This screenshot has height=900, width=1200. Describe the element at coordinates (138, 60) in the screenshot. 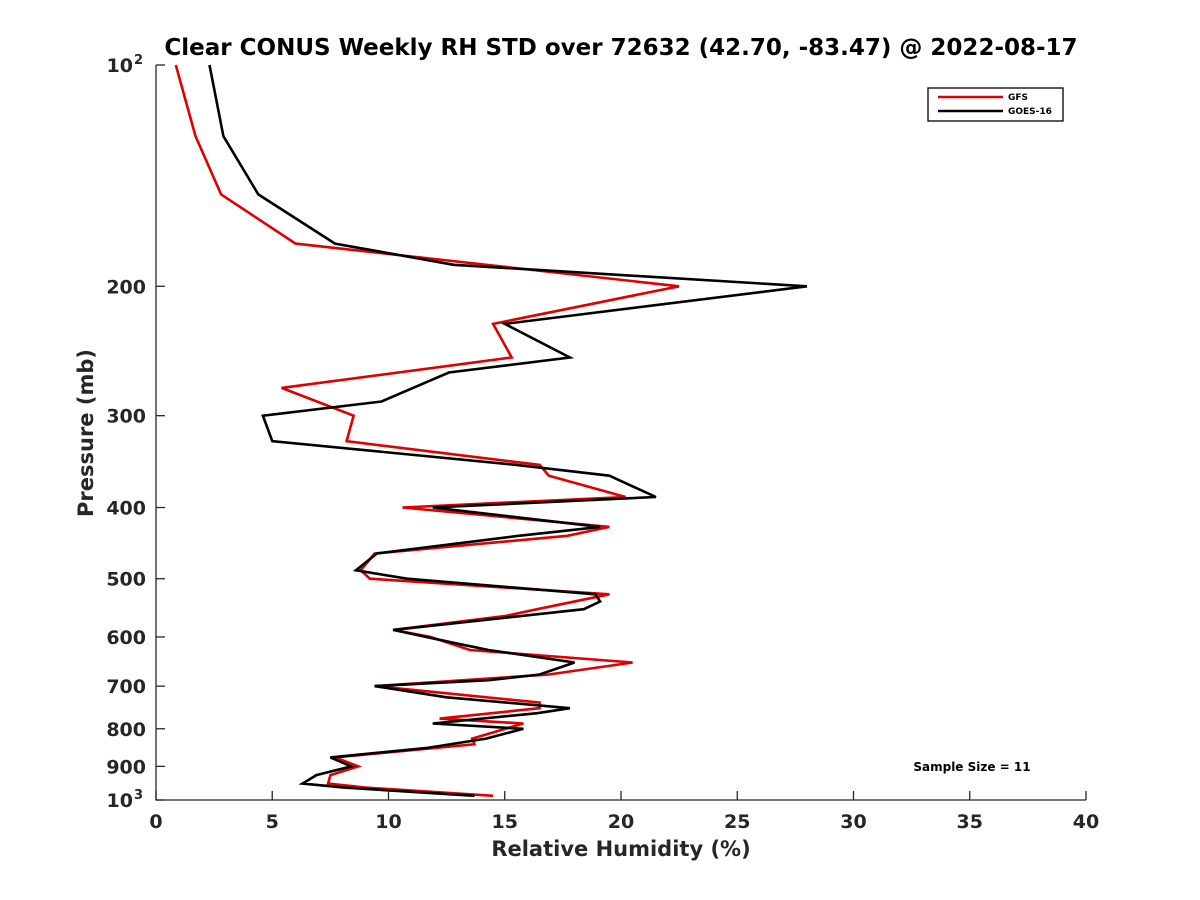

I see `y-tick-exponent: 2` at that location.